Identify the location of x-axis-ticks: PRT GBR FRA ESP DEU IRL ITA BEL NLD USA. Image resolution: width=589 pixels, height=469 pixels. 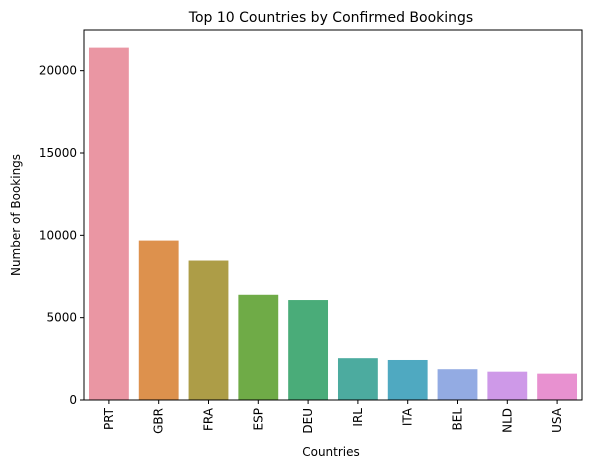
(333, 417).